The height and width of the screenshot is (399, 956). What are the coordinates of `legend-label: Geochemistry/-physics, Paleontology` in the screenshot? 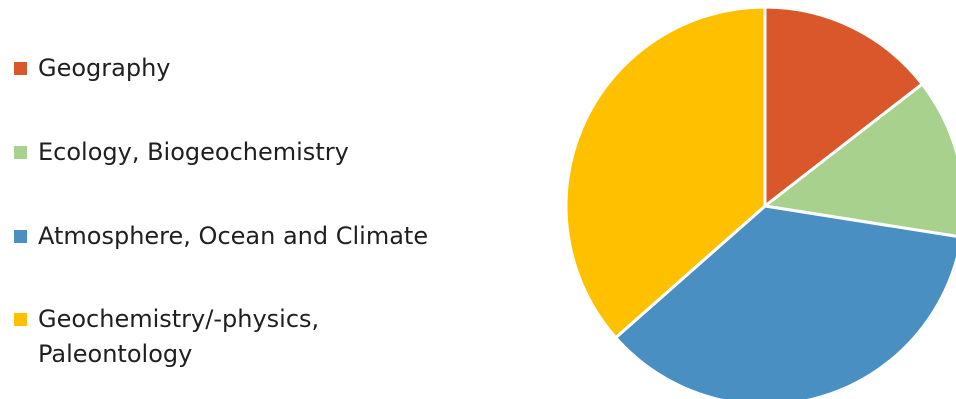 It's located at (179, 336).